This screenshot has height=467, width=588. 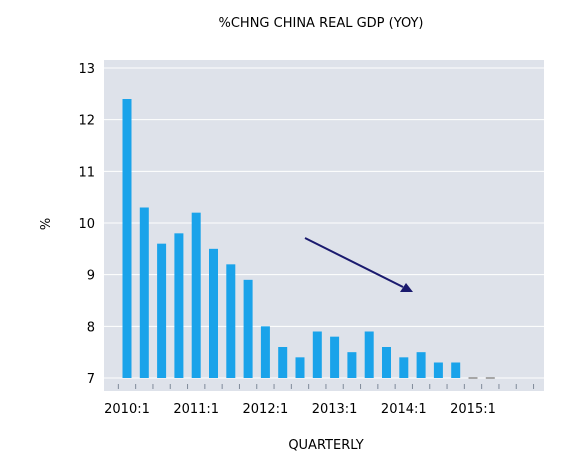 What do you see at coordinates (91, 327) in the screenshot?
I see `y-tick-label: 8` at bounding box center [91, 327].